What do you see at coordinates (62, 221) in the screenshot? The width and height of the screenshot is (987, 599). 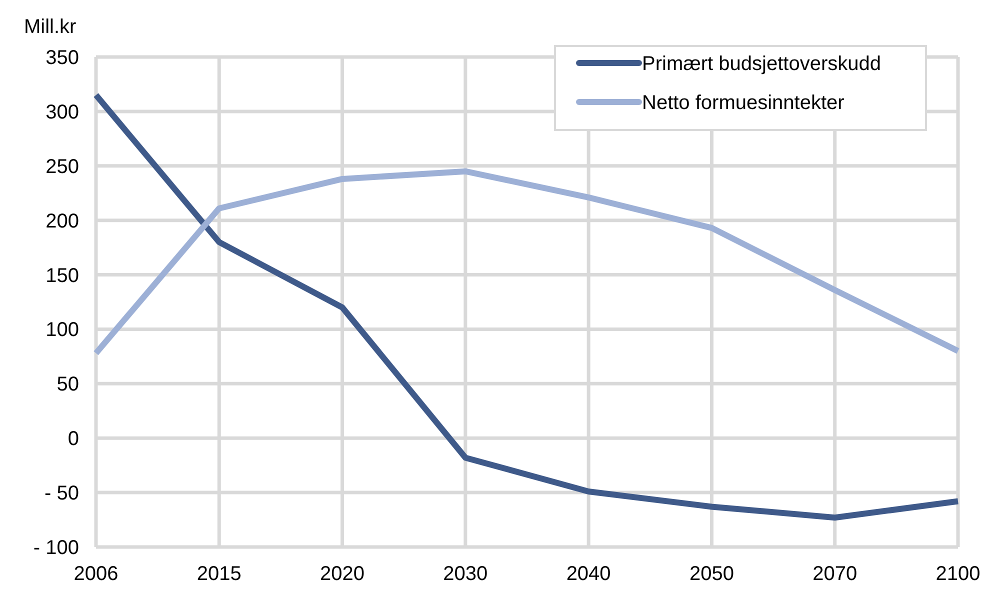 I see `y-tick-label: 200` at bounding box center [62, 221].